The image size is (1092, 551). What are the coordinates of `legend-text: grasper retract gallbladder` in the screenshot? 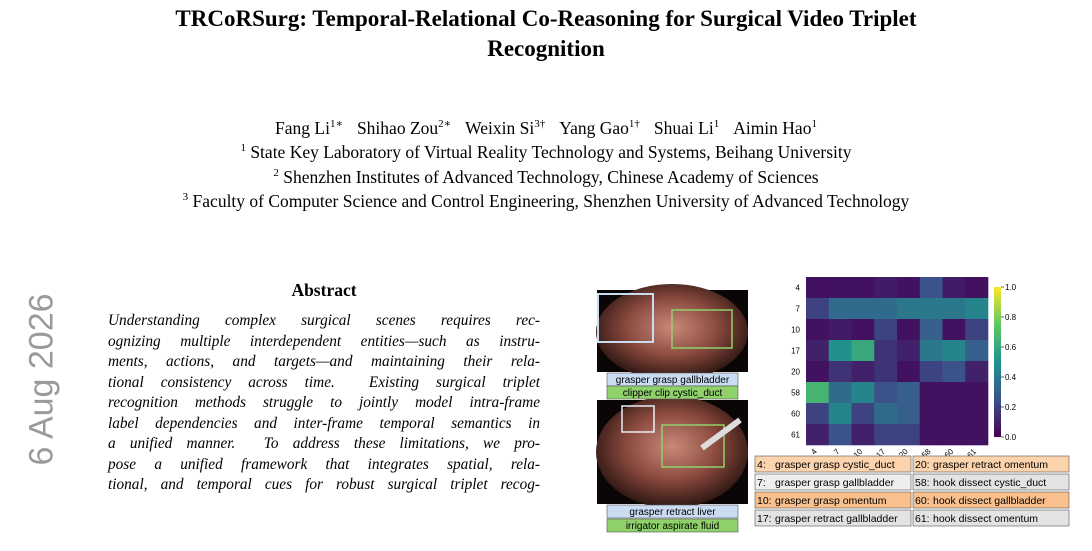 It's located at (836, 519).